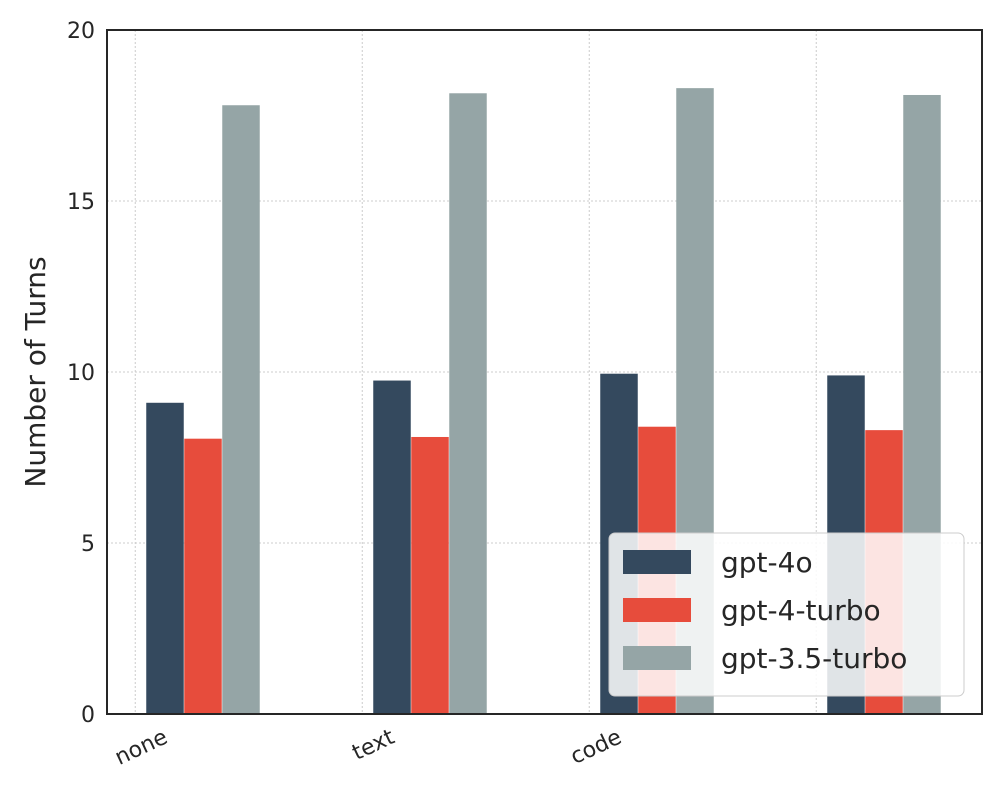  I want to click on legend-box, so click(786, 614).